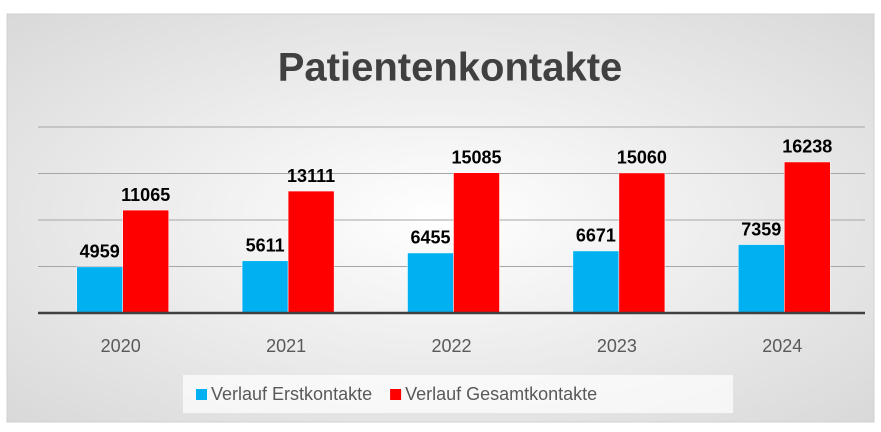  What do you see at coordinates (501, 394) in the screenshot?
I see `legend-label: Verlauf Gesamtkontakte` at bounding box center [501, 394].